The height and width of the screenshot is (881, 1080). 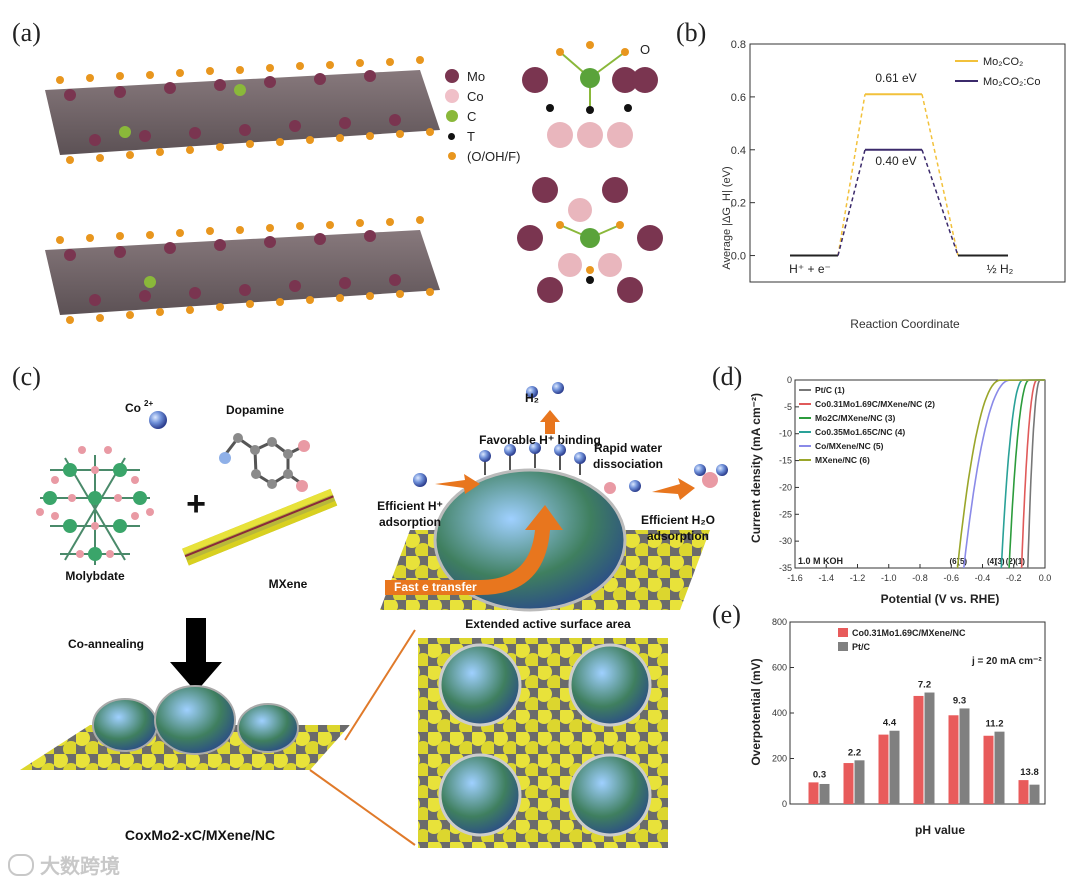 I want to click on panel-d-xlabel: Potential (V vs. RHE), so click(x=940, y=599).